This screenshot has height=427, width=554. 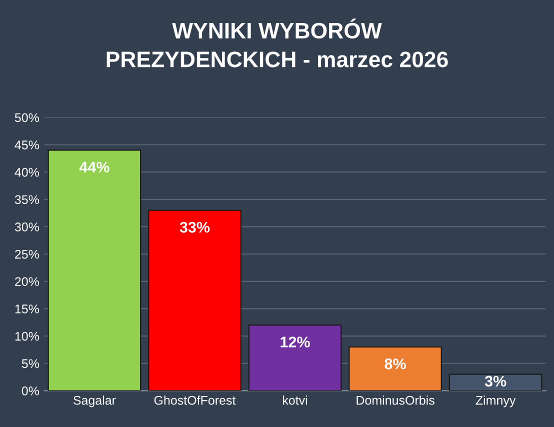 I want to click on y-tick-label: 50%, so click(x=27, y=117).